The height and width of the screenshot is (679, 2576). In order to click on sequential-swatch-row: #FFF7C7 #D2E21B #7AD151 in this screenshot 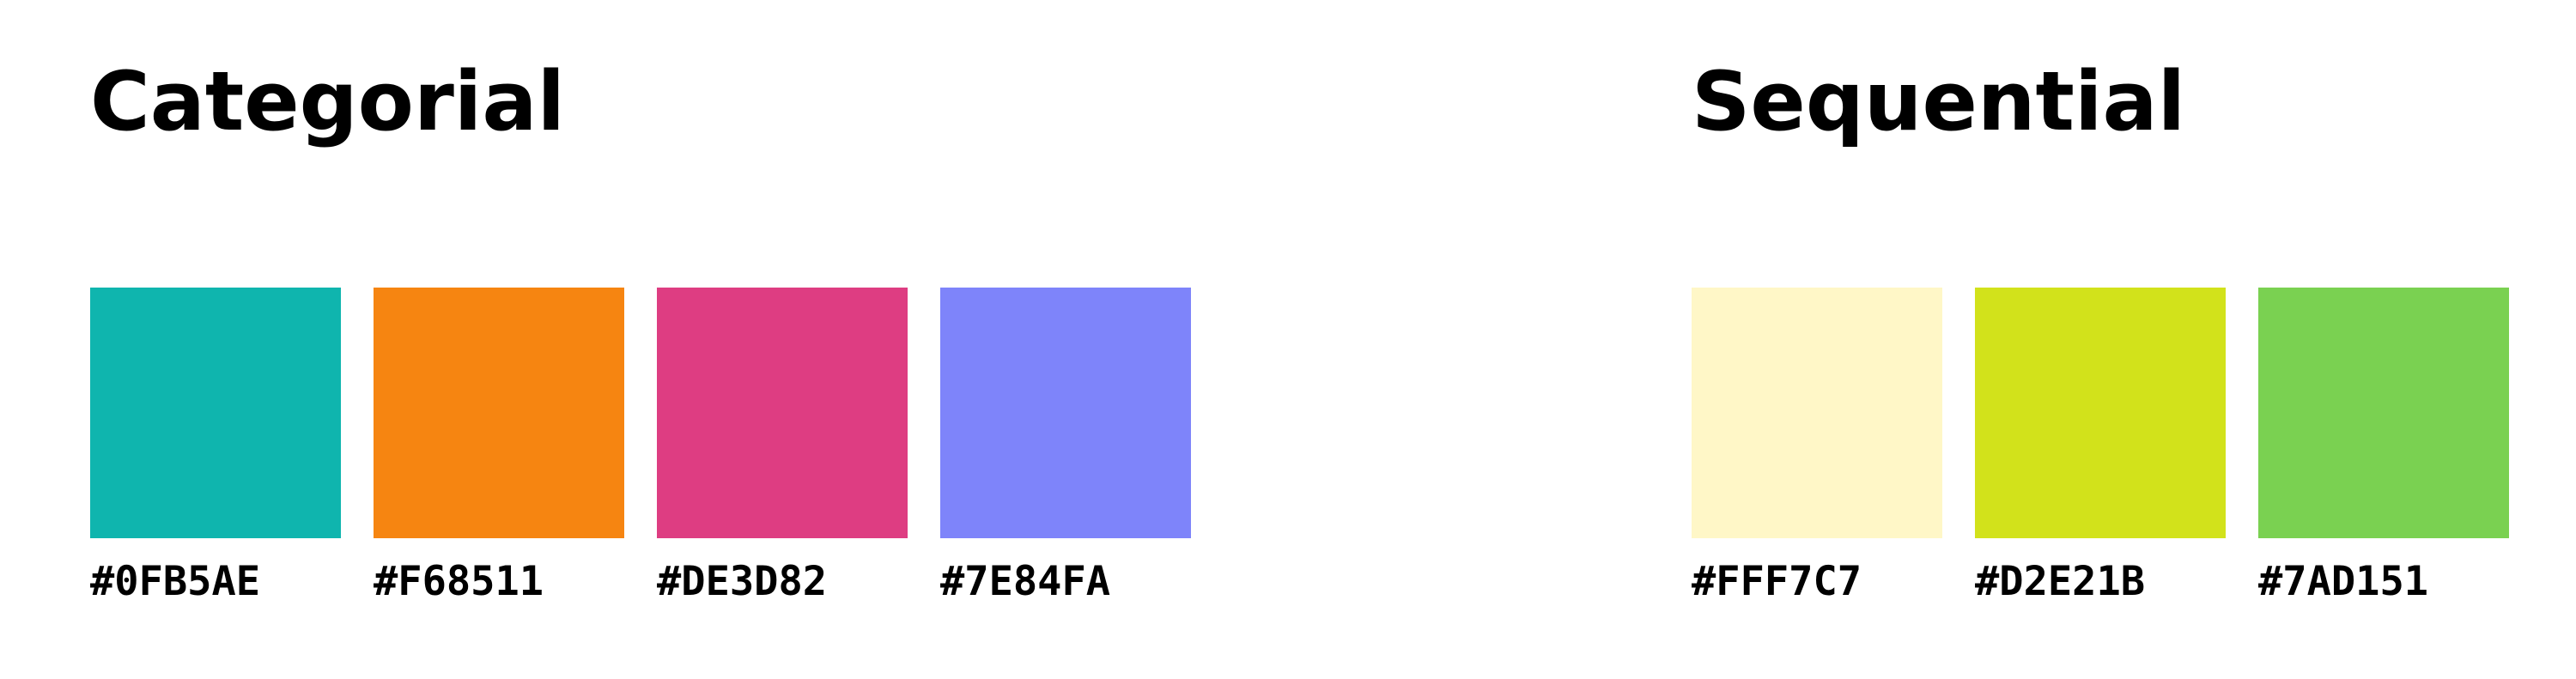, I will do `click(2100, 445)`.